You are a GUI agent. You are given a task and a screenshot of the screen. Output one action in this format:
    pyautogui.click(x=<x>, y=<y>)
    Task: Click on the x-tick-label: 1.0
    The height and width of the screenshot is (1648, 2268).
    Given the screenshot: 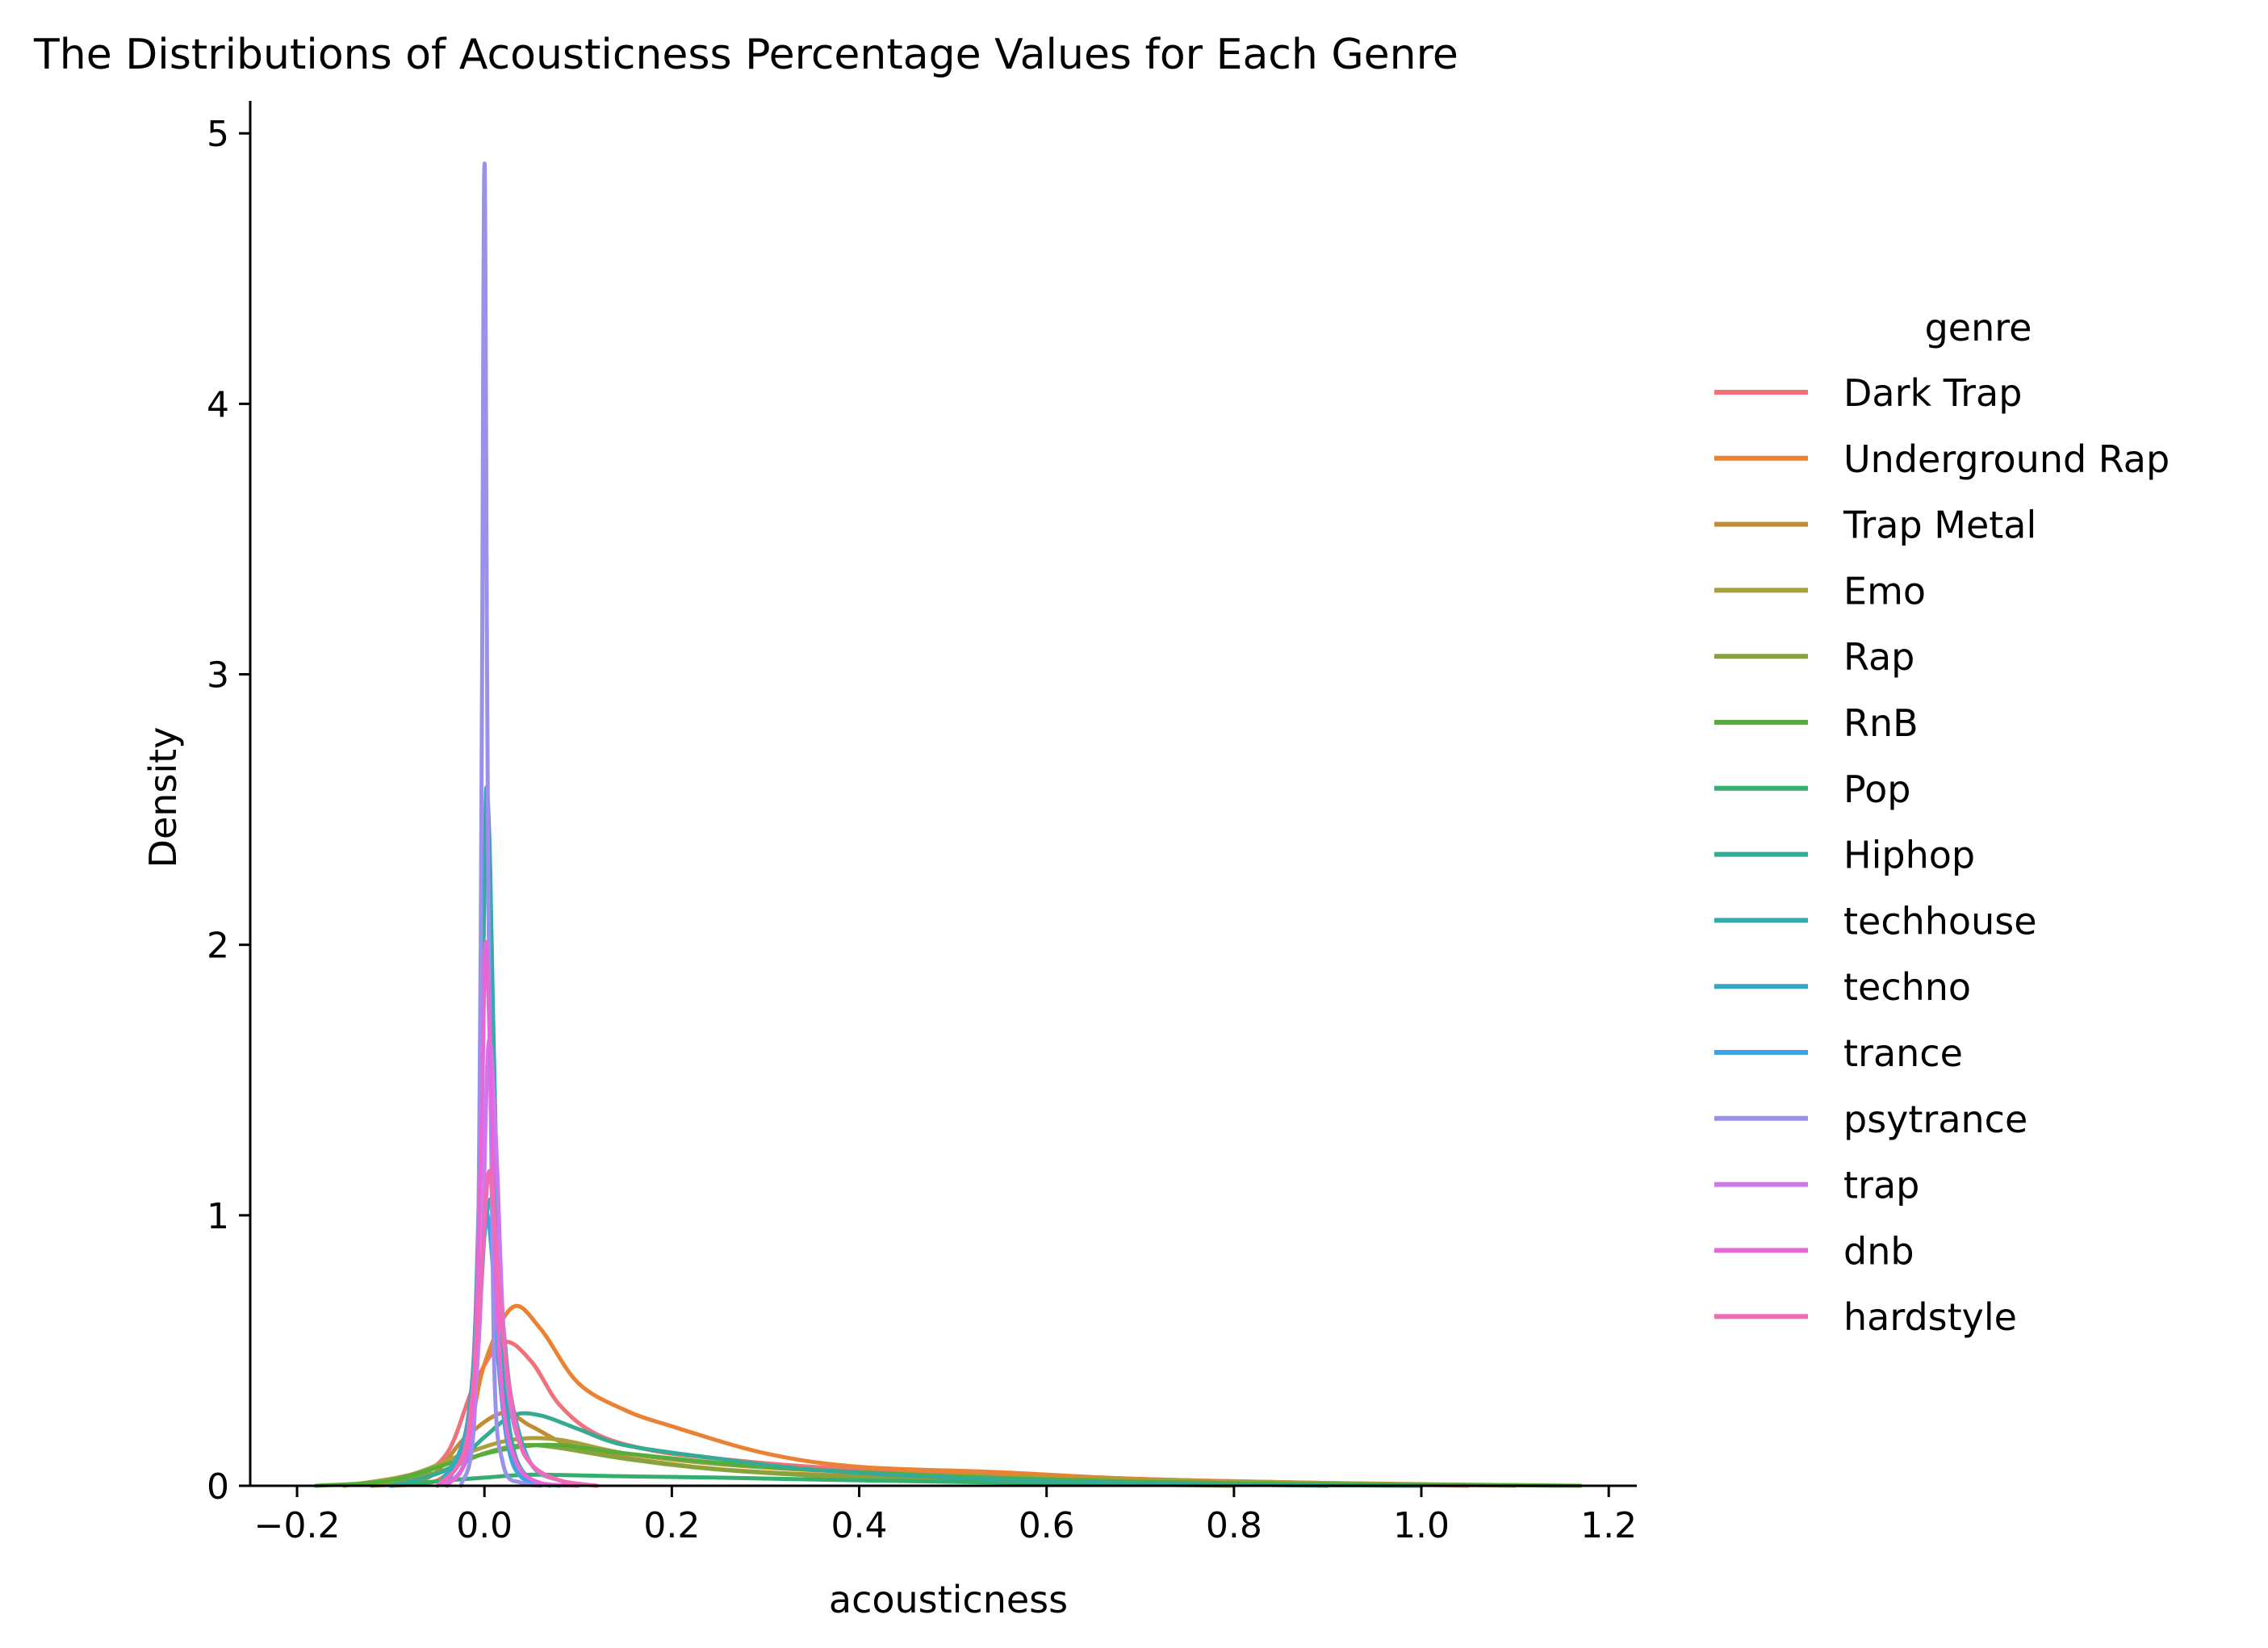 What is the action you would take?
    pyautogui.click(x=1422, y=1526)
    